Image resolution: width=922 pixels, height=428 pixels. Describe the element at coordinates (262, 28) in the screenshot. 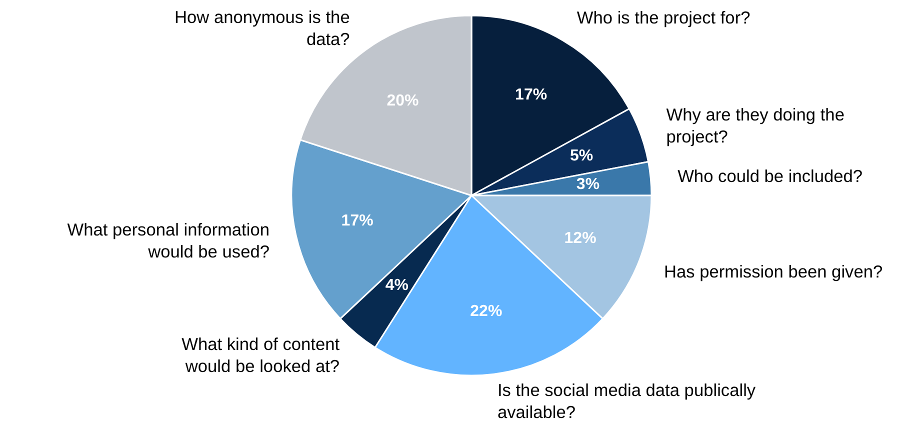

I see `slice-label: How anonymous is the data?` at that location.